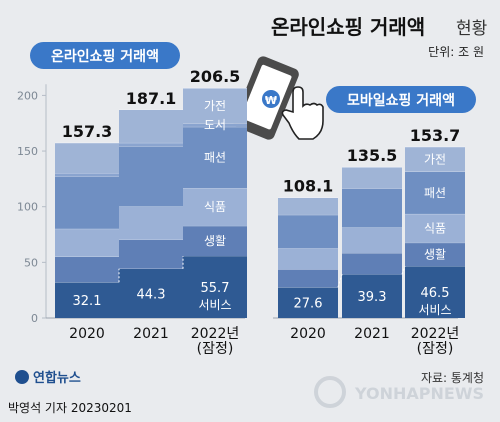 The width and height of the screenshot is (500, 422). Describe the element at coordinates (151, 223) in the screenshot. I see `online-bar-식품-1` at that location.